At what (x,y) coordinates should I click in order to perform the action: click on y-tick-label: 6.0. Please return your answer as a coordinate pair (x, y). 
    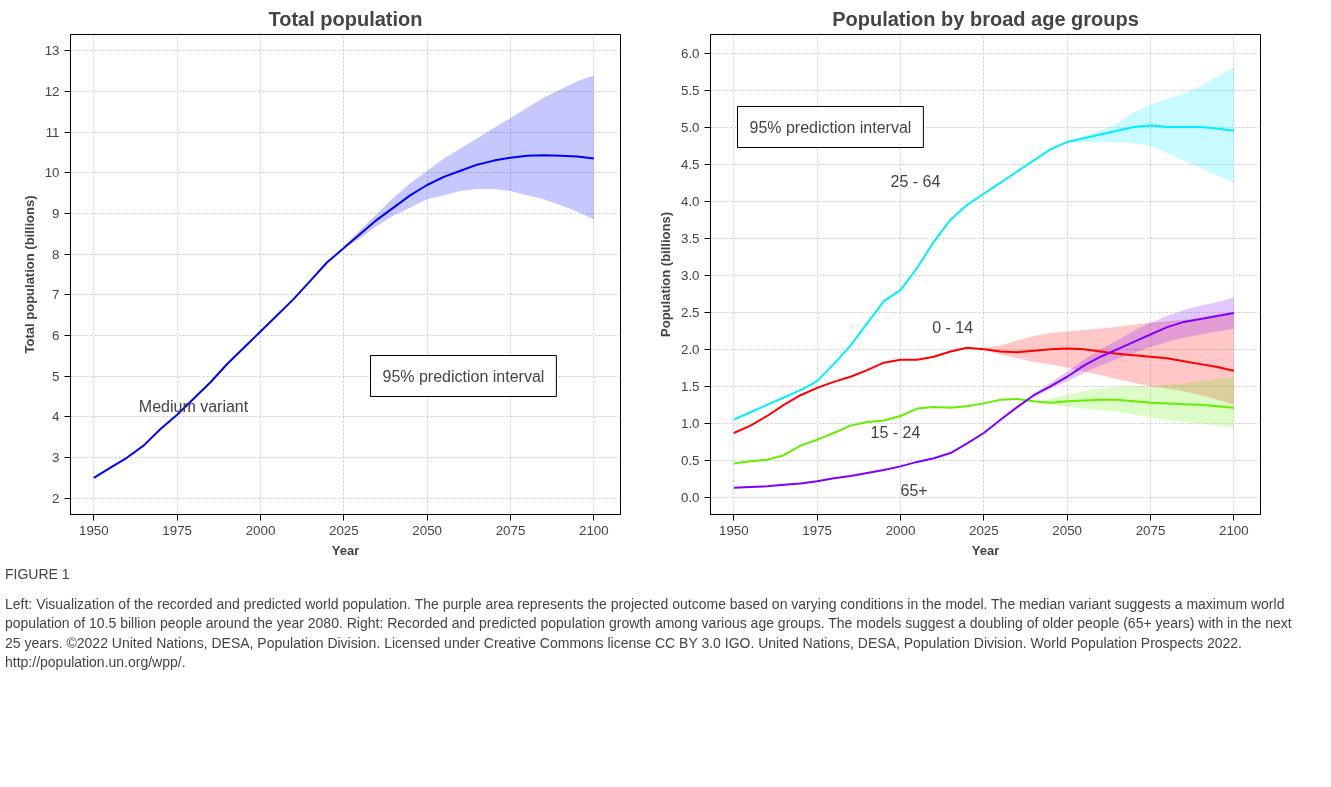
    Looking at the image, I should click on (690, 53).